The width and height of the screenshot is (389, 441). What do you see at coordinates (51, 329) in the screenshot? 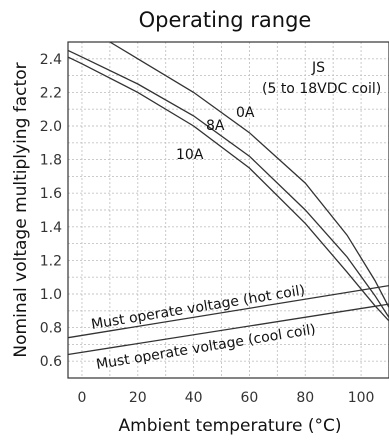
I see `y-tick-label: 0.8` at bounding box center [51, 329].